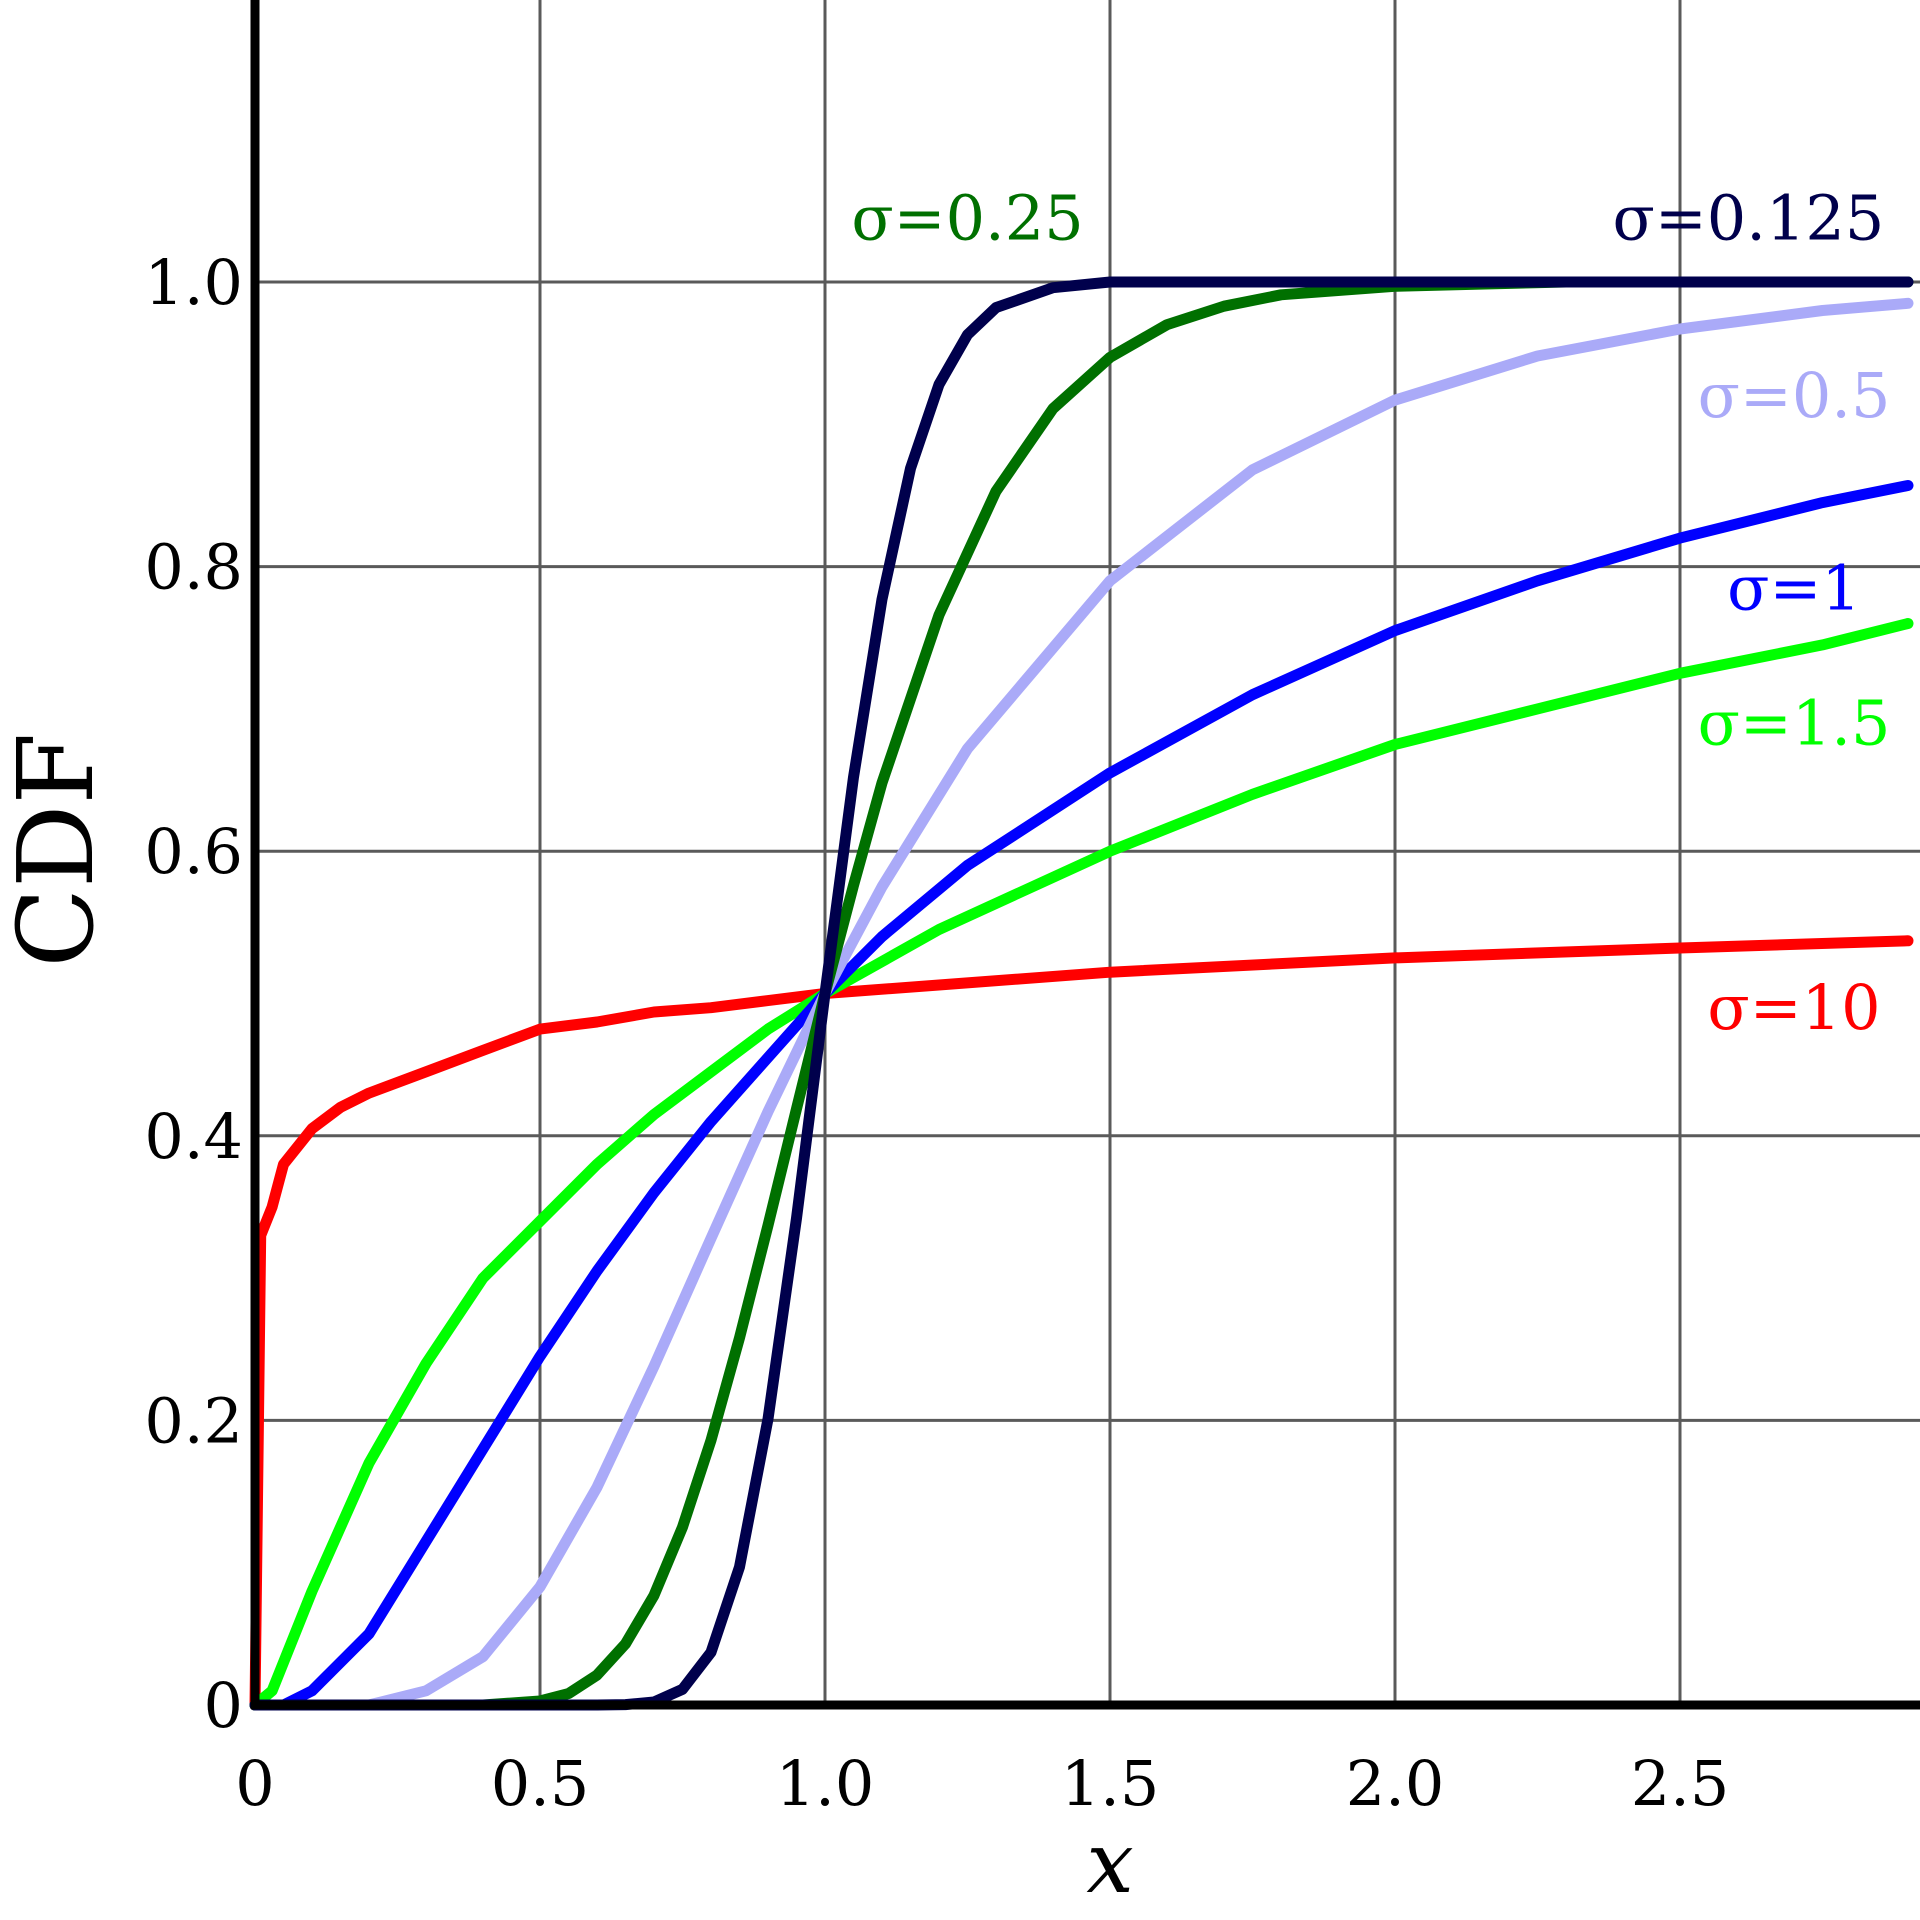 This screenshot has height=1920, width=1920. I want to click on series-label-3: σ=0.5, so click(1794, 395).